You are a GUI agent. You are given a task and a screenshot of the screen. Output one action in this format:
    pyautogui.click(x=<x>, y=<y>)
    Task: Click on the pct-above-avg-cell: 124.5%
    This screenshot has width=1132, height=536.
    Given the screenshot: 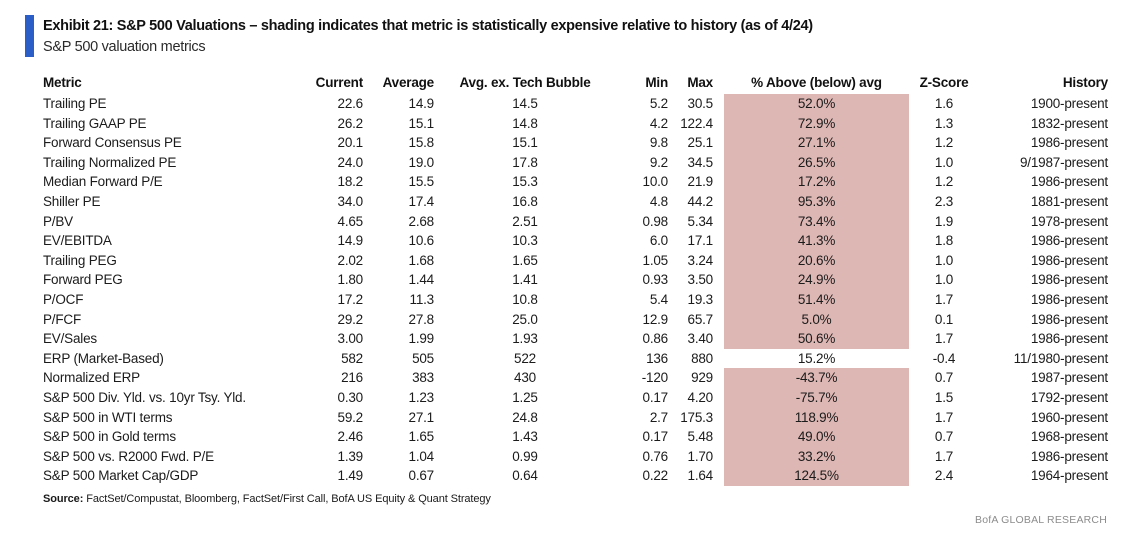 What is the action you would take?
    pyautogui.click(x=811, y=476)
    